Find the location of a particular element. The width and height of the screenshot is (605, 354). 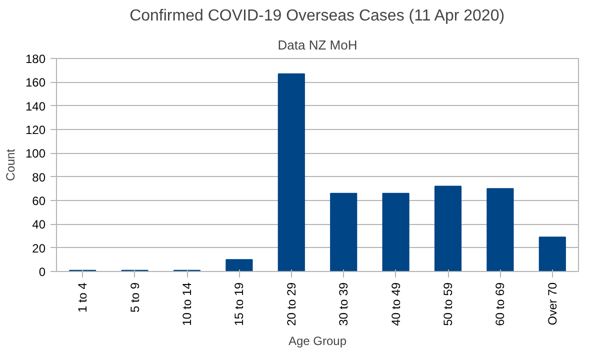

x-tick-label: 5 to 9 is located at coordinates (135, 297).